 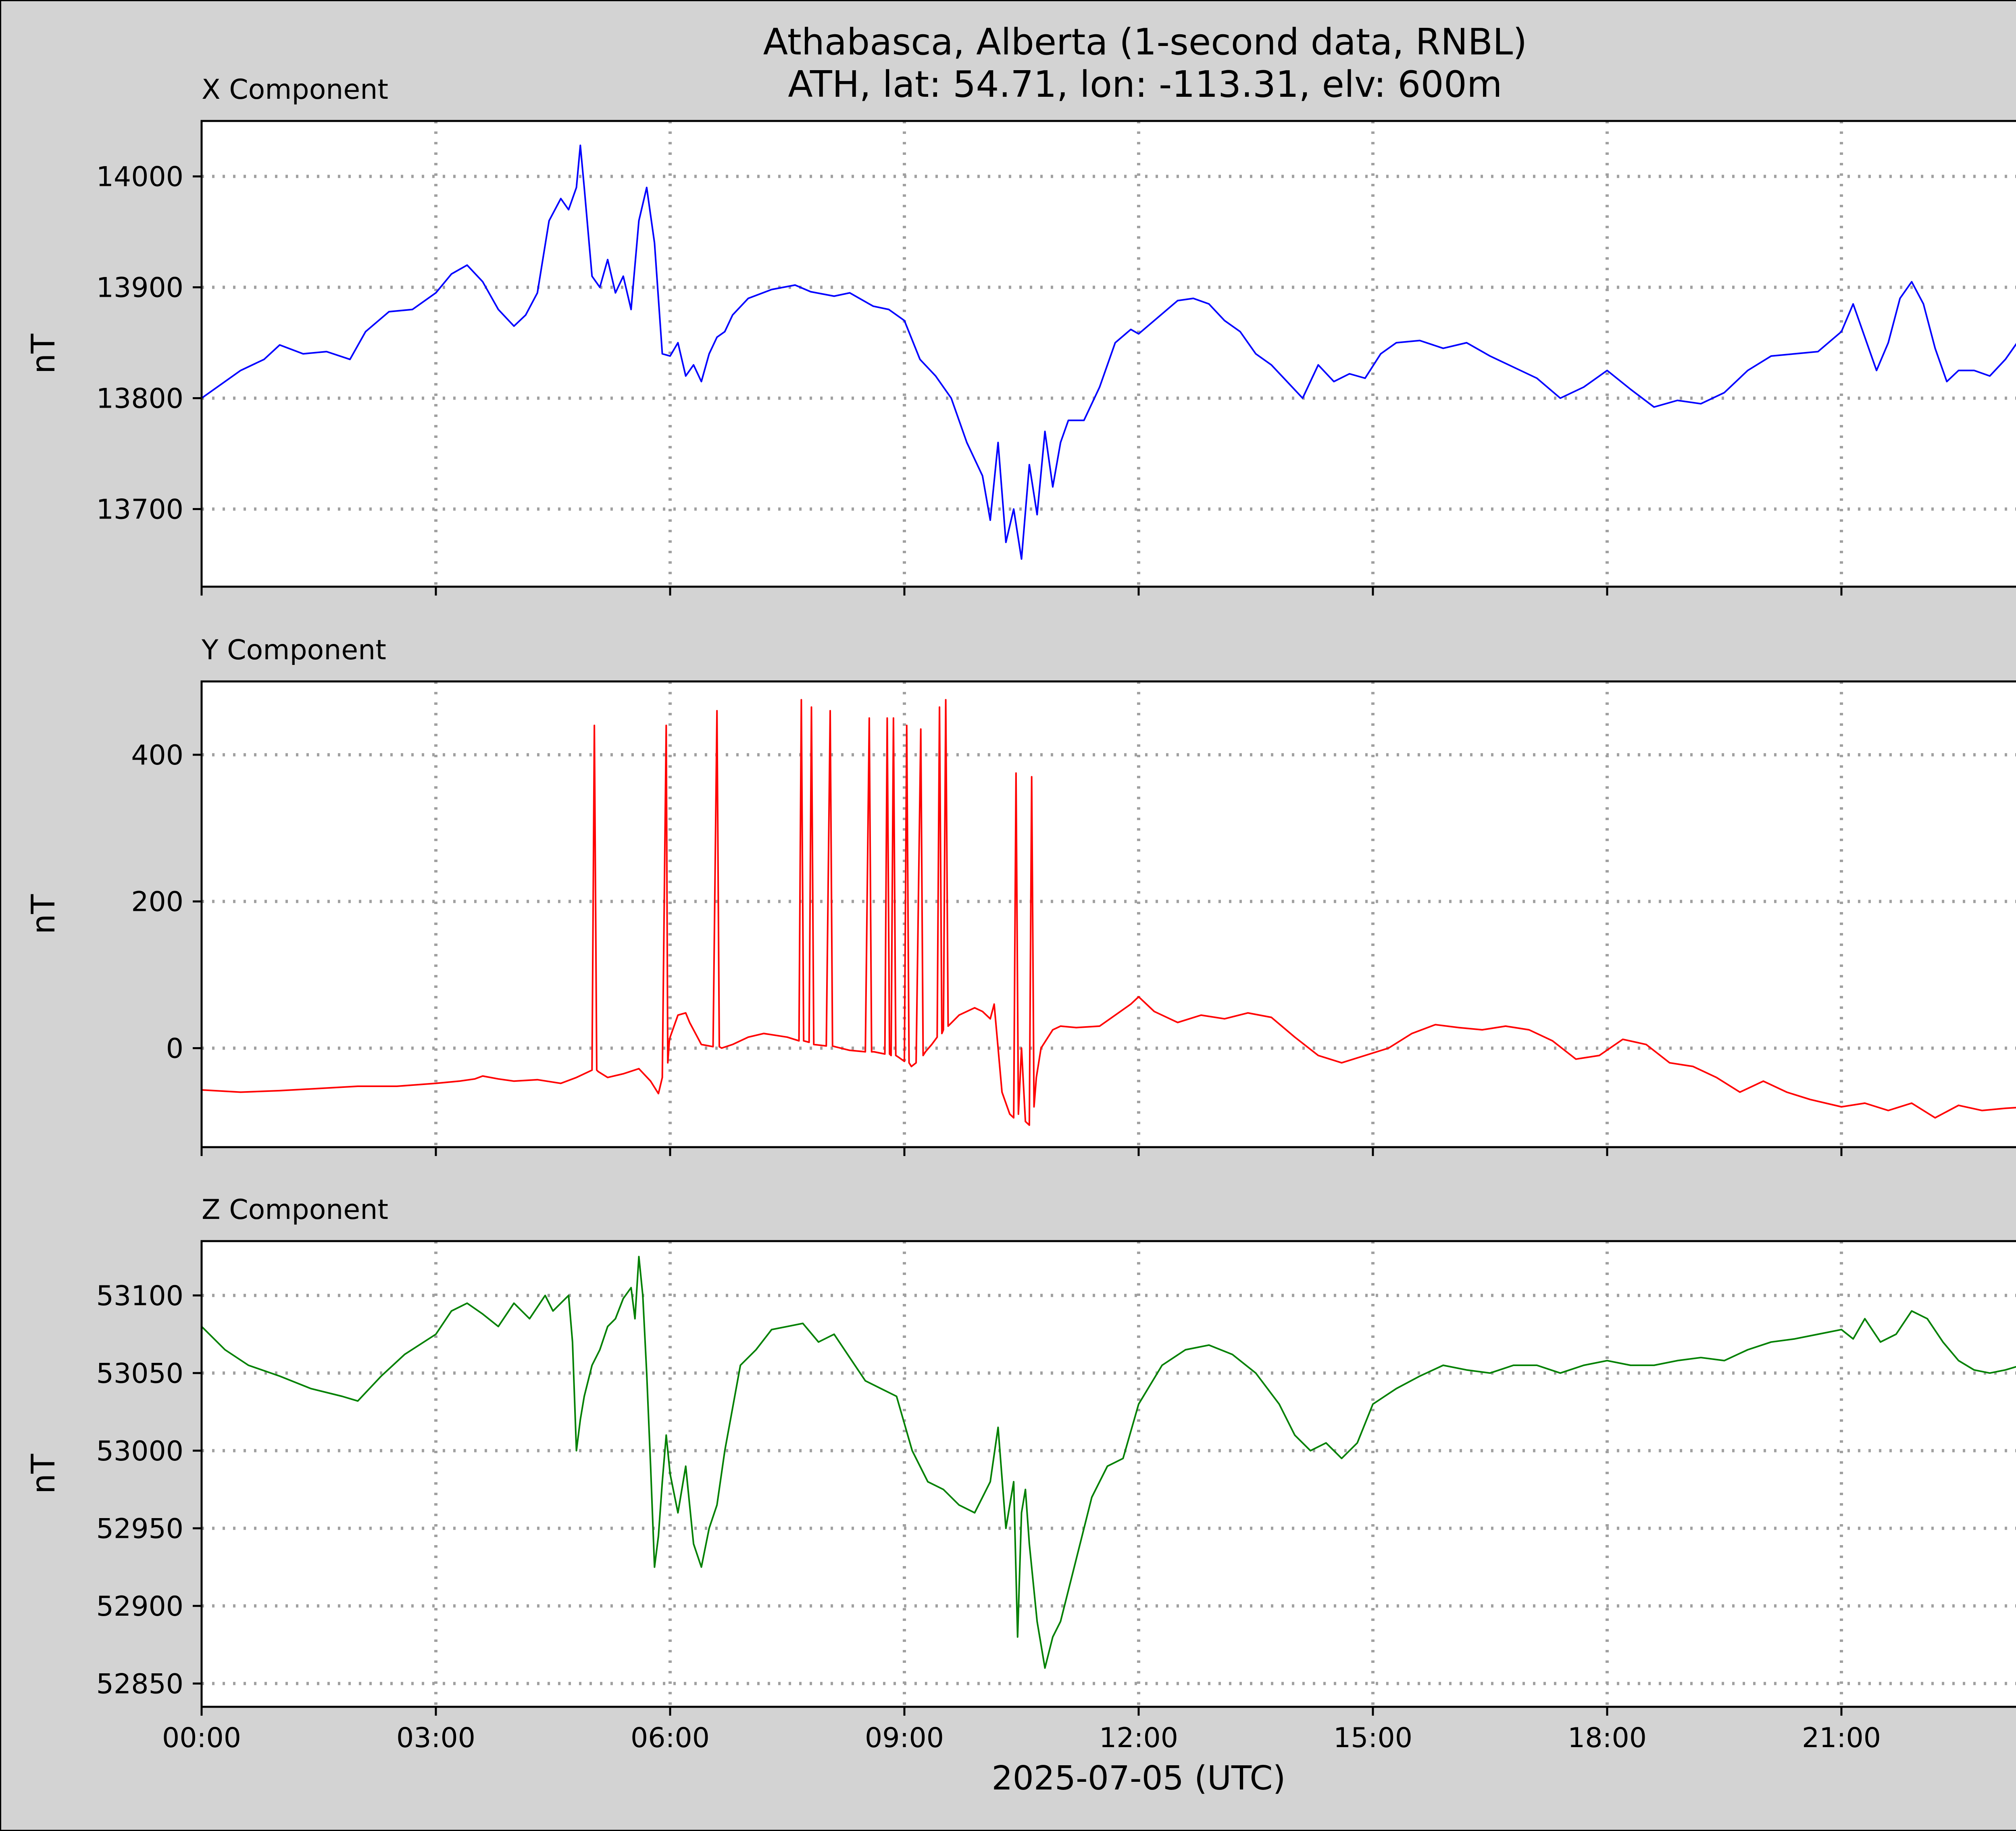 What do you see at coordinates (293, 650) in the screenshot?
I see `y-component-title: Y Component` at bounding box center [293, 650].